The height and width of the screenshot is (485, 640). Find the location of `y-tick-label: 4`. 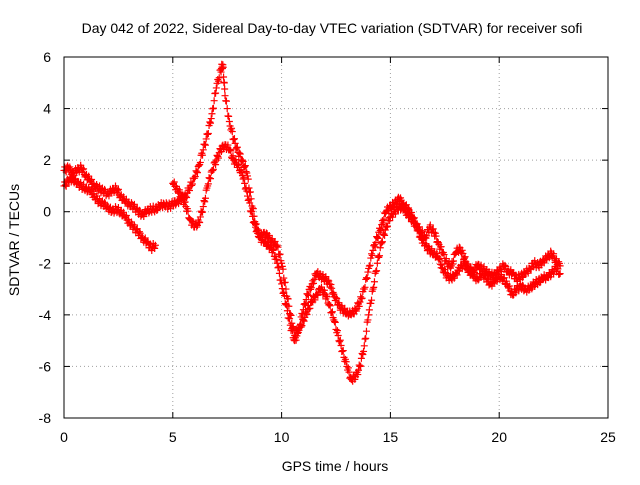

y-tick-label: 4 is located at coordinates (47, 109).